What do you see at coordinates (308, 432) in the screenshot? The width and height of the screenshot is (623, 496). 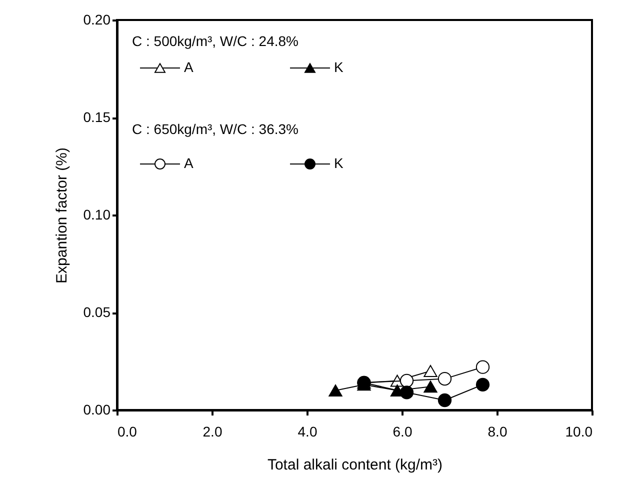 I see `x-tick-label: 4.0` at bounding box center [308, 432].